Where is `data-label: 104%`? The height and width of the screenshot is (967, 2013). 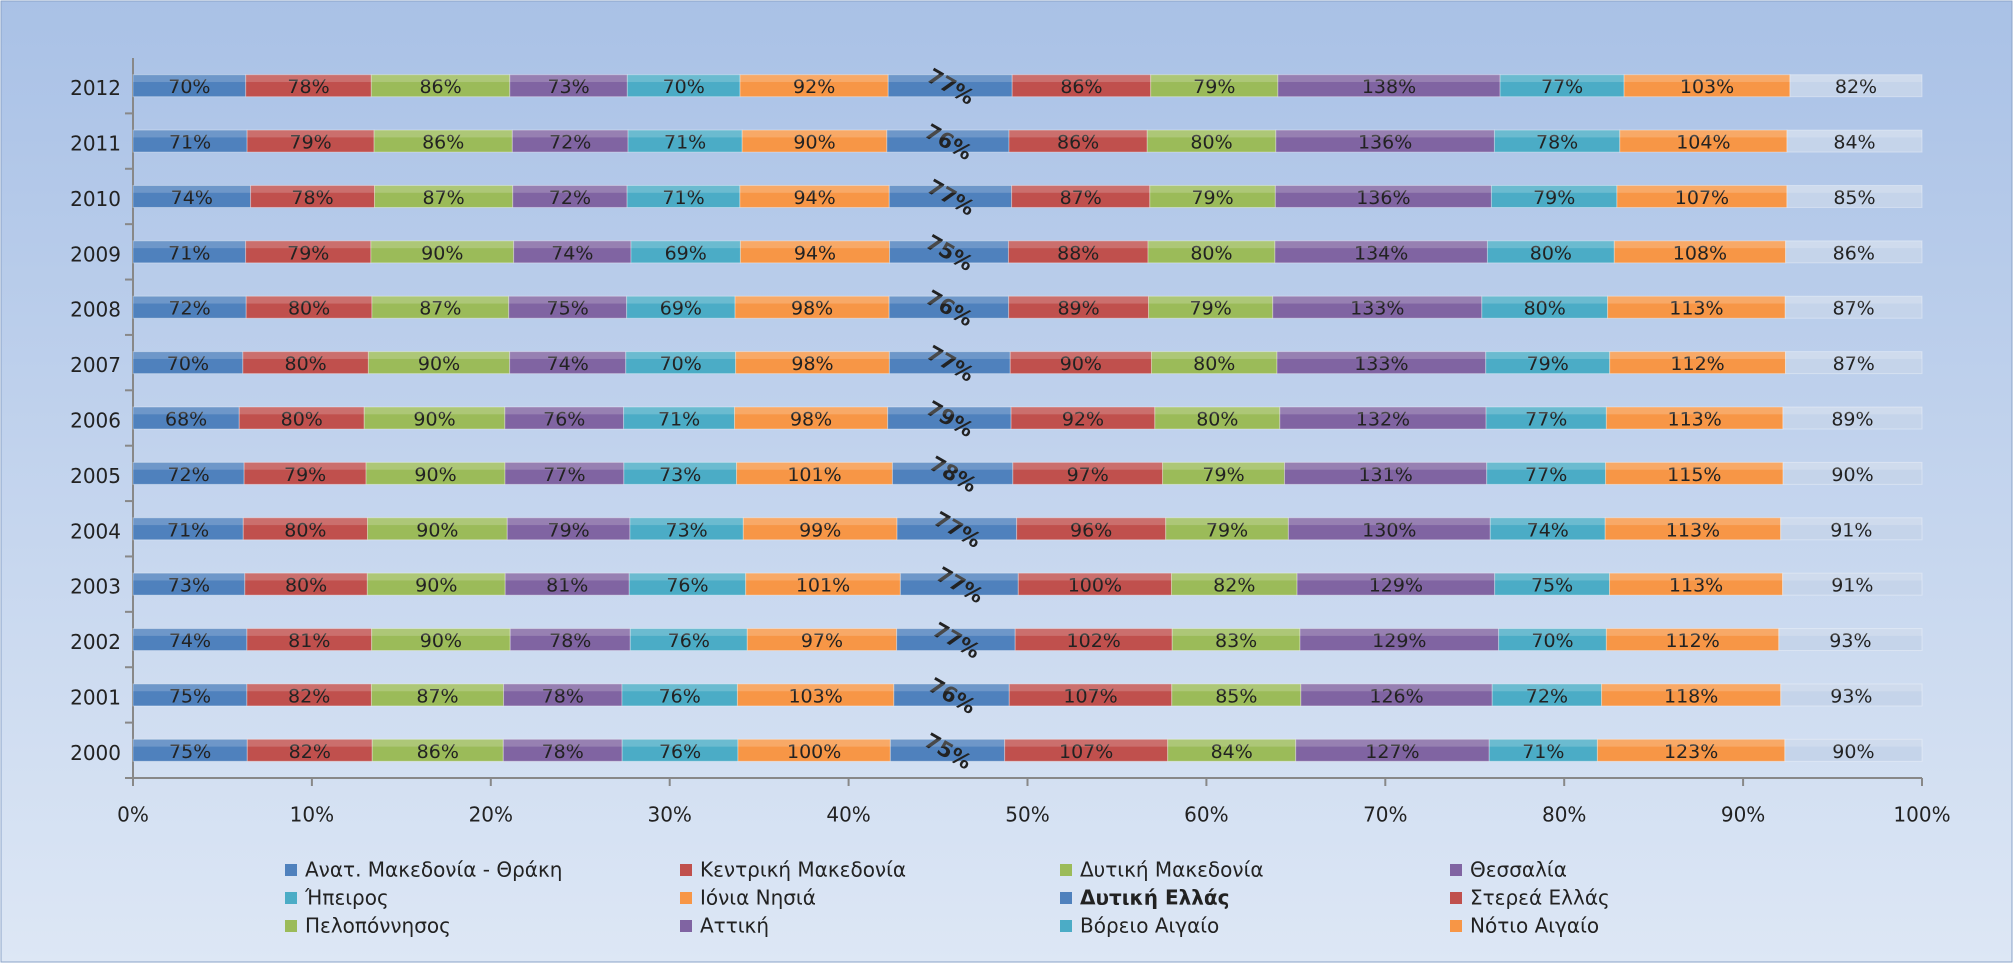
data-label: 104% is located at coordinates (1703, 143).